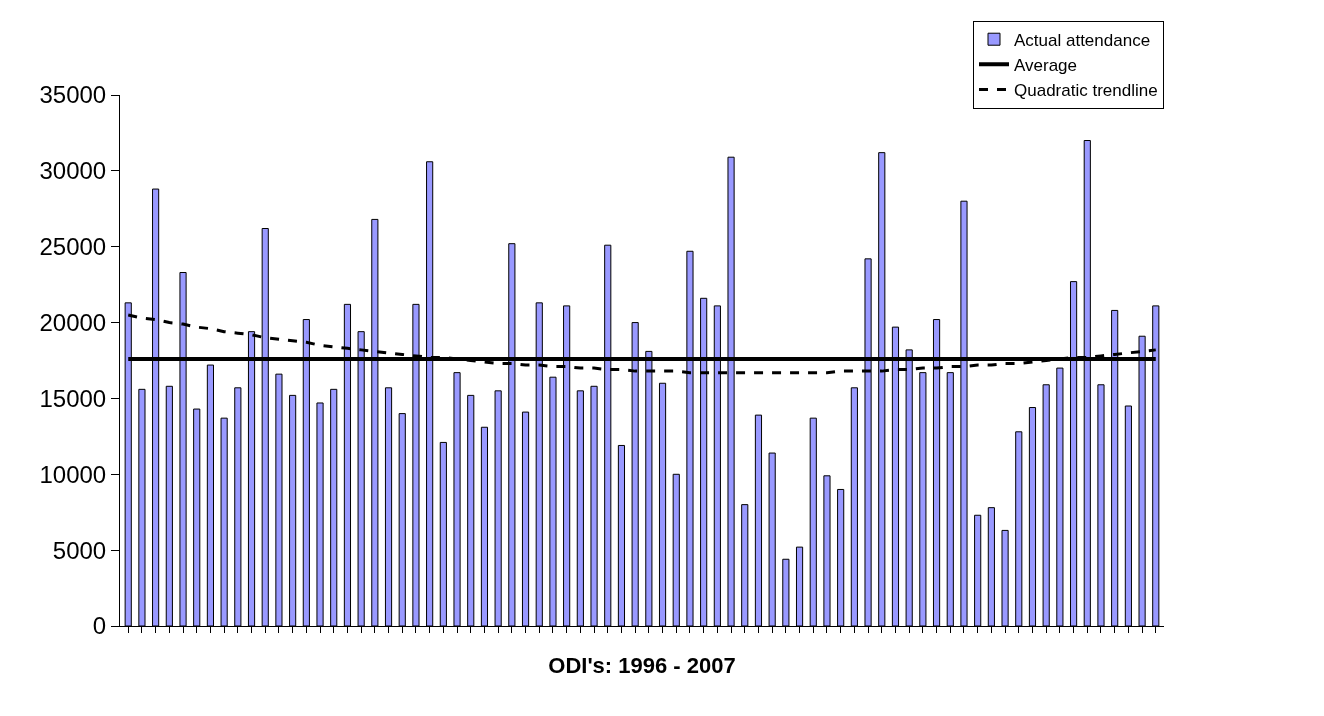 The width and height of the screenshot is (1324, 716). Describe the element at coordinates (73, 398) in the screenshot. I see `y-tick-label: 15000` at that location.